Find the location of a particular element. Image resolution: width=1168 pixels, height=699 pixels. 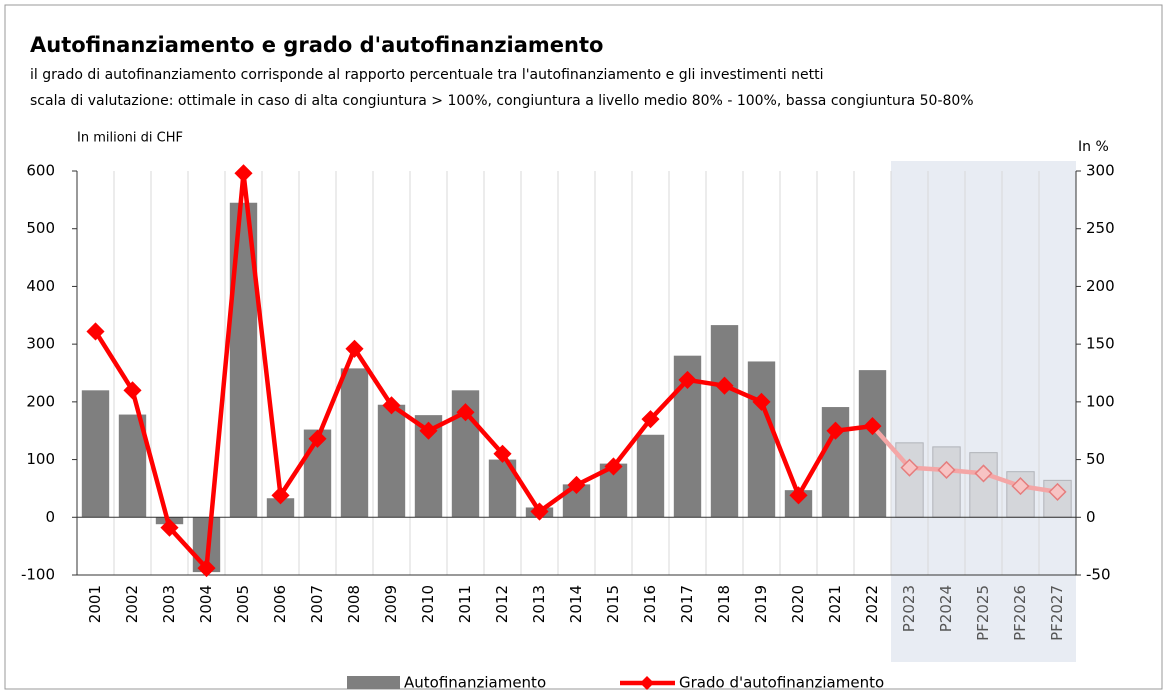

y2-axis-label: In % is located at coordinates (1093, 147).